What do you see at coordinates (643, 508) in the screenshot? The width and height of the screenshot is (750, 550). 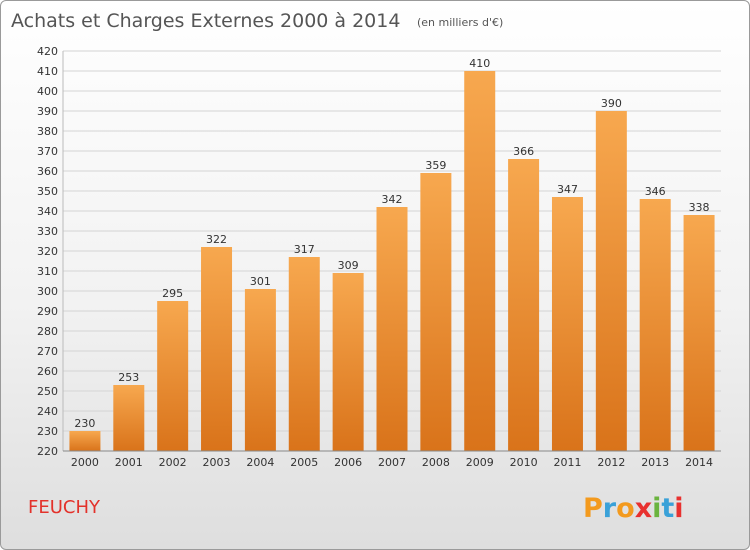 I see `logo-letter: x` at bounding box center [643, 508].